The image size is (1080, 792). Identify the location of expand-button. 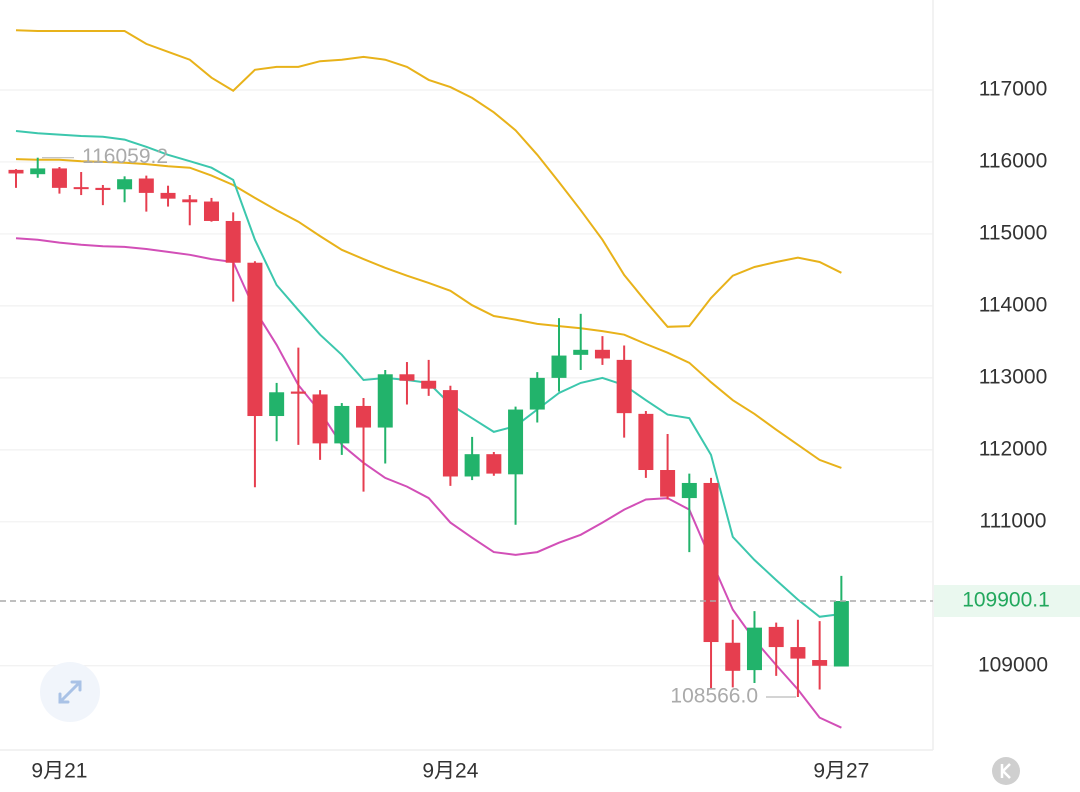
(70, 692).